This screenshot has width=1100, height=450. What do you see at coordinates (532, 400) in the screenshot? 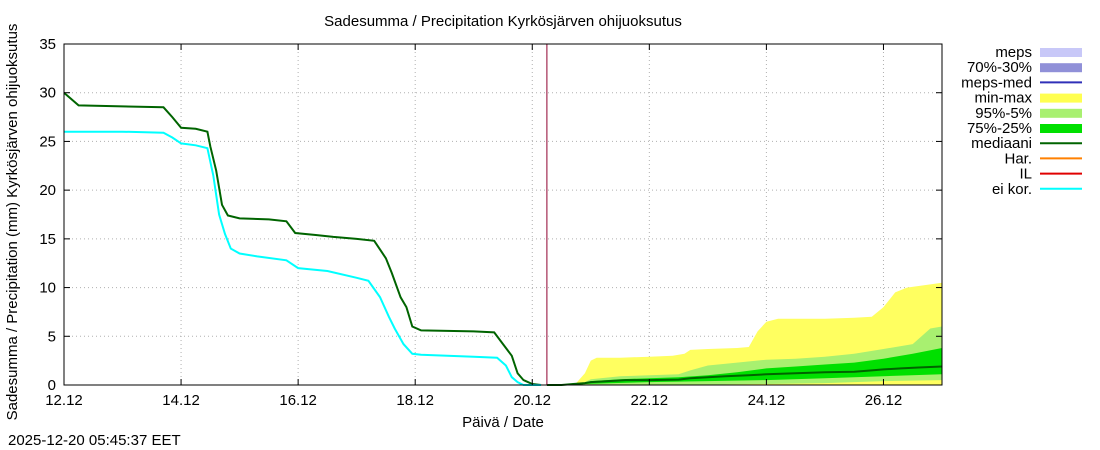
I see `x-tick-label: 20.12` at bounding box center [532, 400].